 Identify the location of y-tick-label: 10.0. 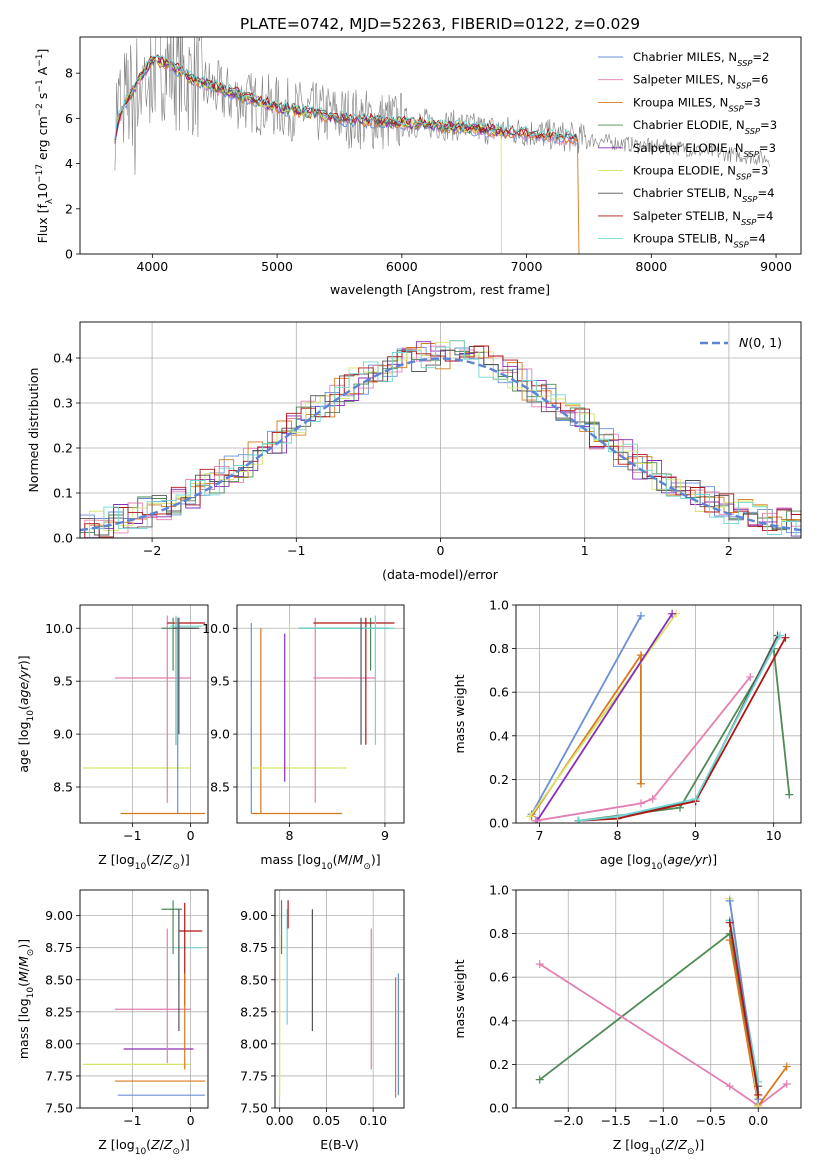
(216, 628).